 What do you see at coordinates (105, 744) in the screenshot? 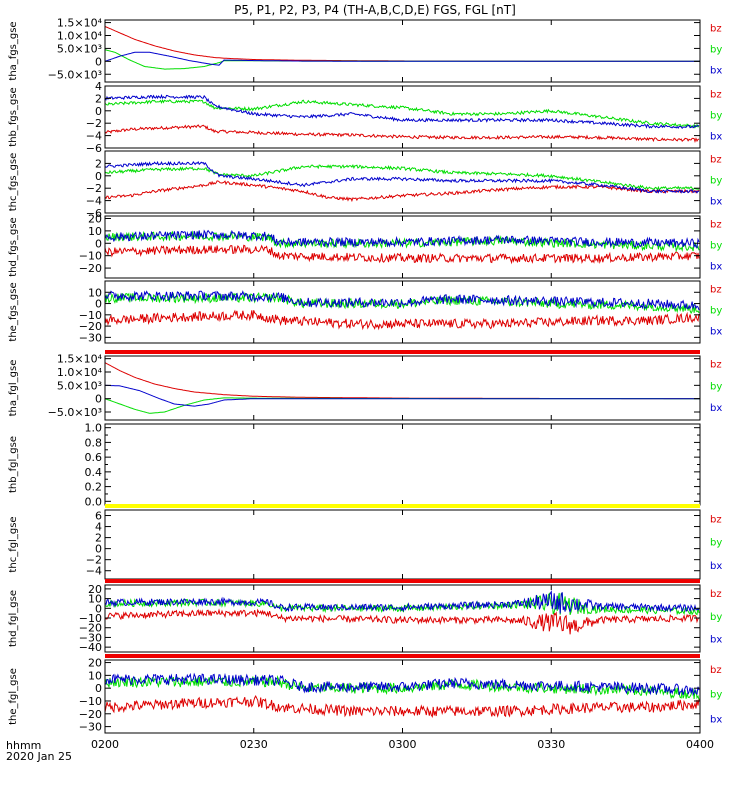
I see `x-tick-label: 0200` at bounding box center [105, 744].